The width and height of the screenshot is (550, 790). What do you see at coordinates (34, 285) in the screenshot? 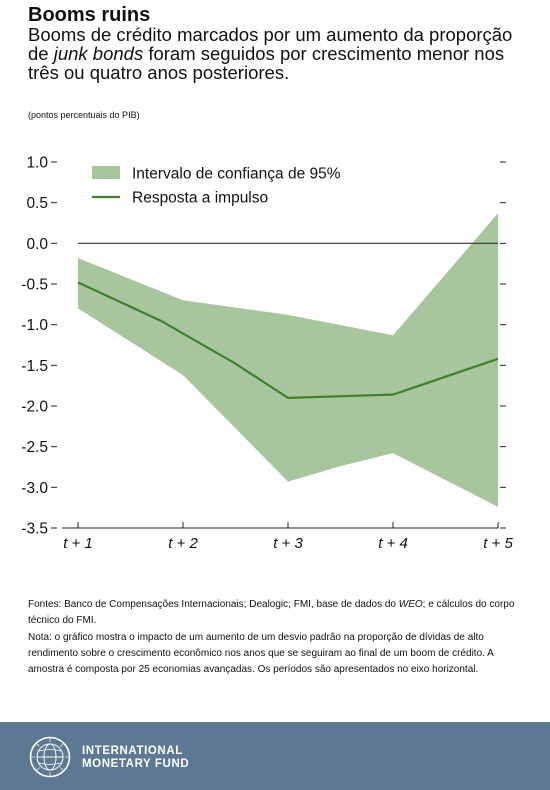
I see `y-tick-label: -0.5` at bounding box center [34, 285].